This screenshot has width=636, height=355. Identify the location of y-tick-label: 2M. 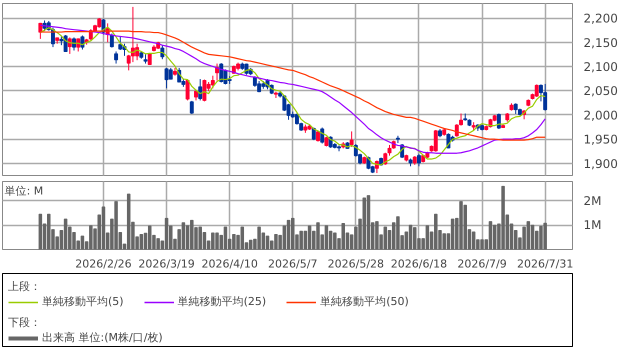
(593, 201).